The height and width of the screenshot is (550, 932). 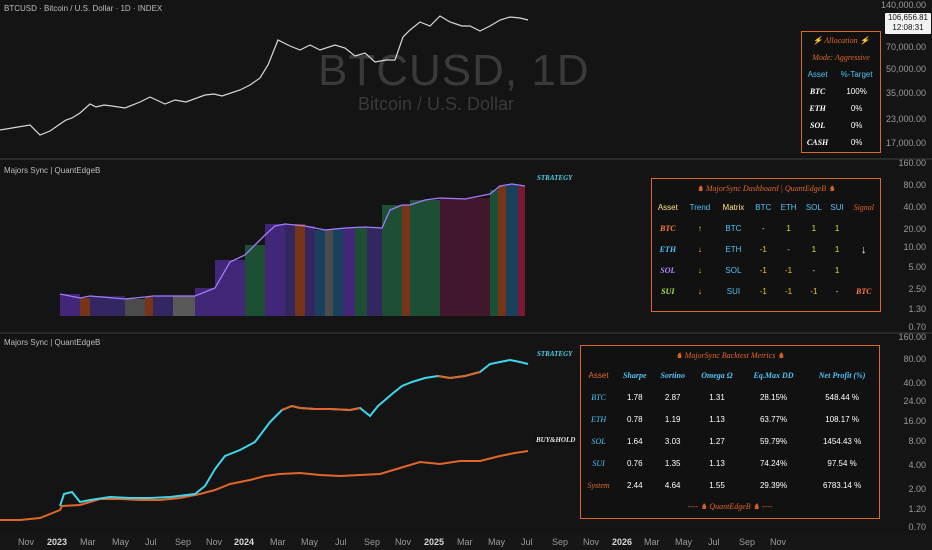 What do you see at coordinates (912, 337) in the screenshot?
I see `backtest-axis-tick: 160.00` at bounding box center [912, 337].